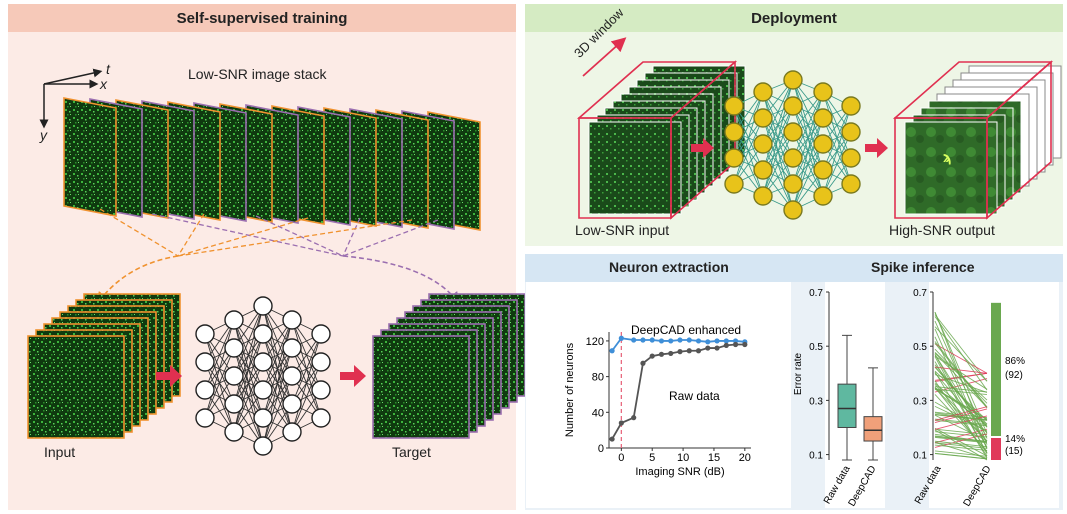  What do you see at coordinates (686, 330) in the screenshot?
I see `series-label: DeepCAD enhanced` at bounding box center [686, 330].